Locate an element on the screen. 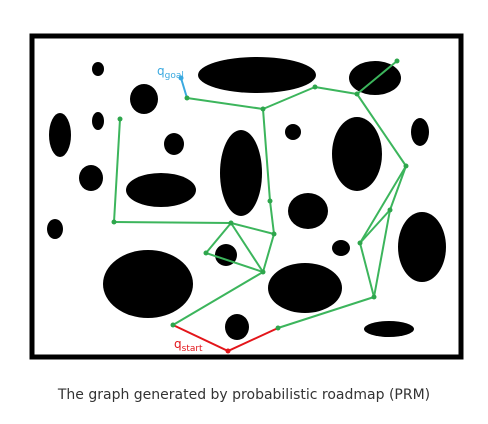 This screenshot has width=488, height=424. goal-label-sub: goal is located at coordinates (174, 76).